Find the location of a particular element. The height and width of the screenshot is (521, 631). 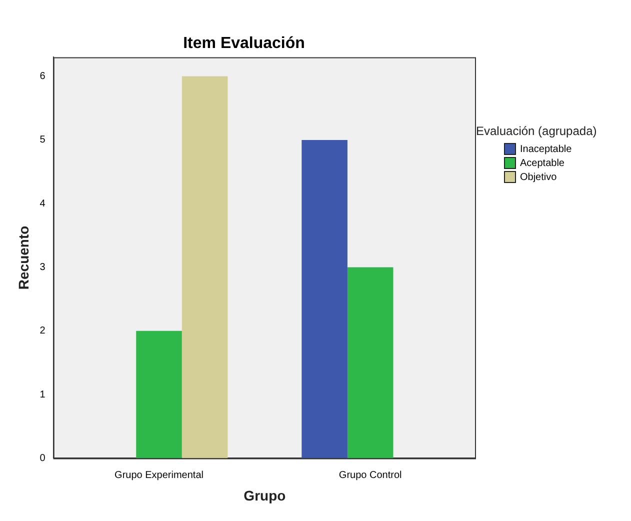

legend-label: Objetivo is located at coordinates (538, 177).